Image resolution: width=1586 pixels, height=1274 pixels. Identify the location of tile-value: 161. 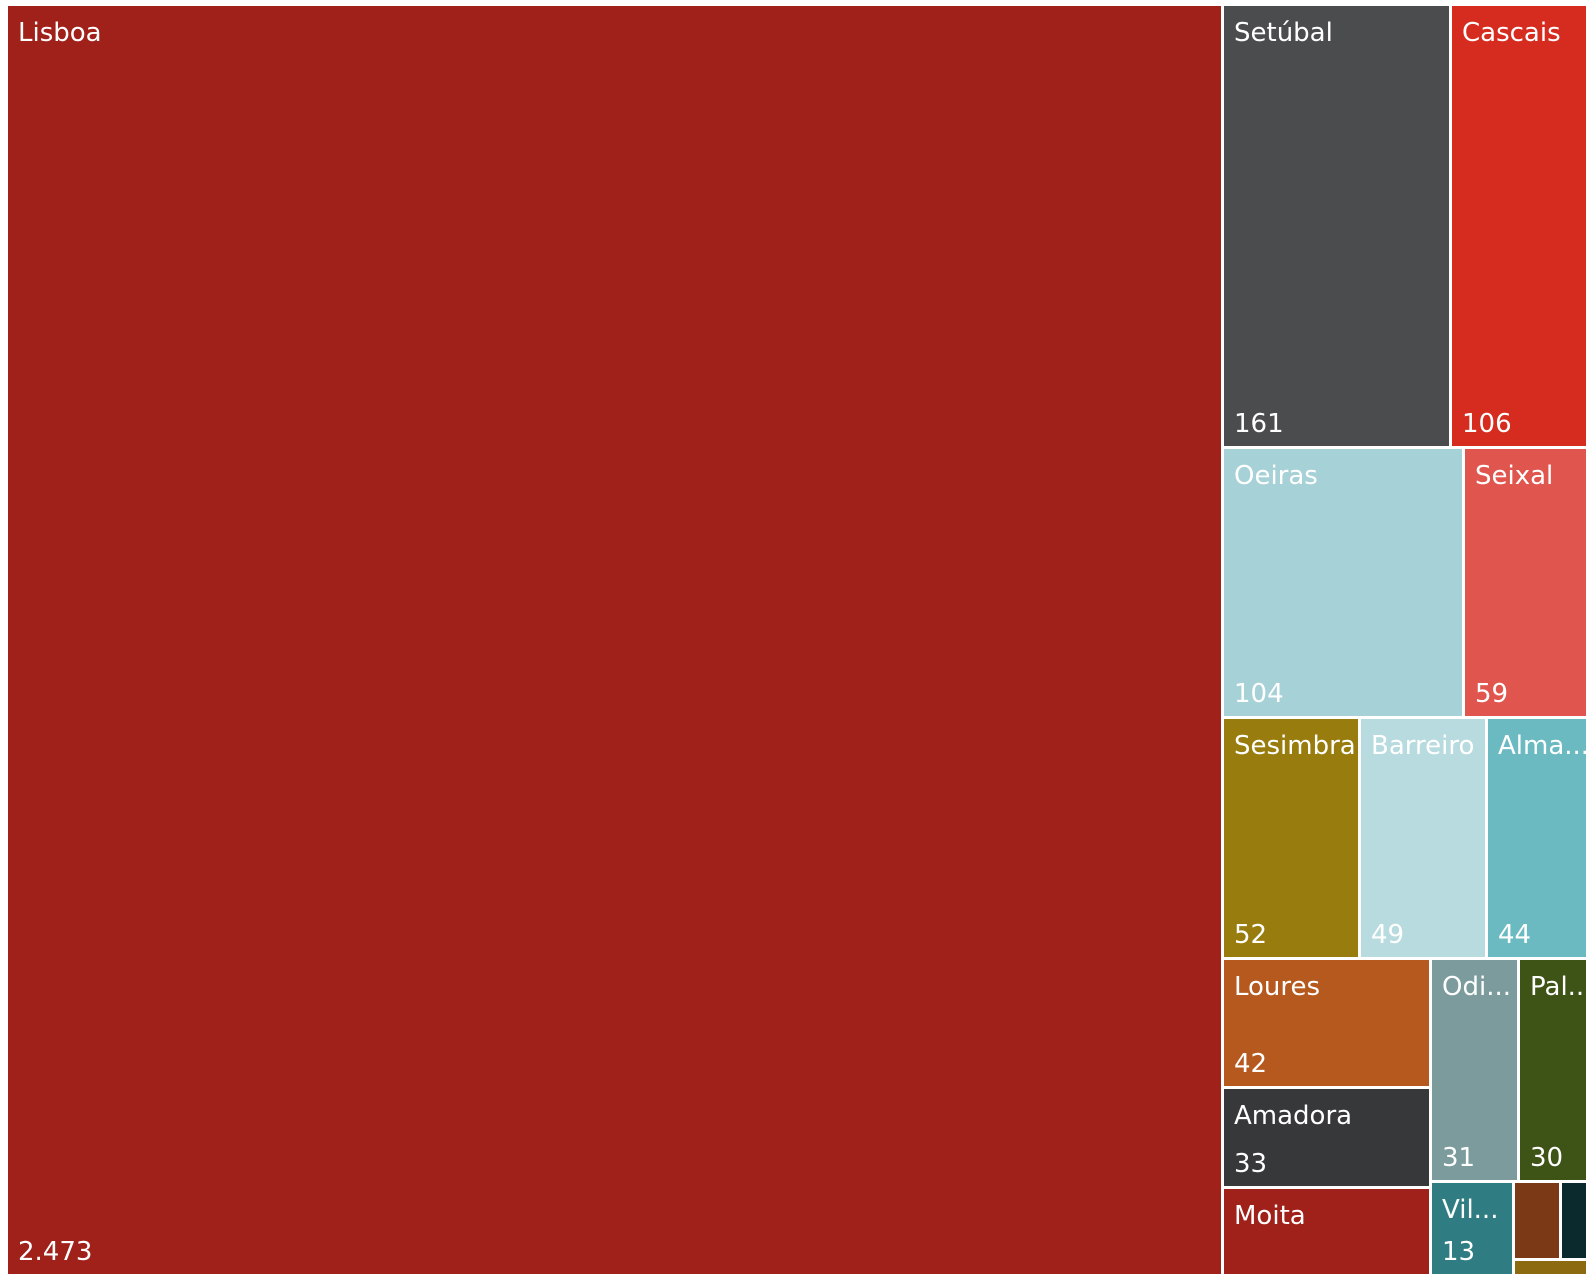
(1259, 423).